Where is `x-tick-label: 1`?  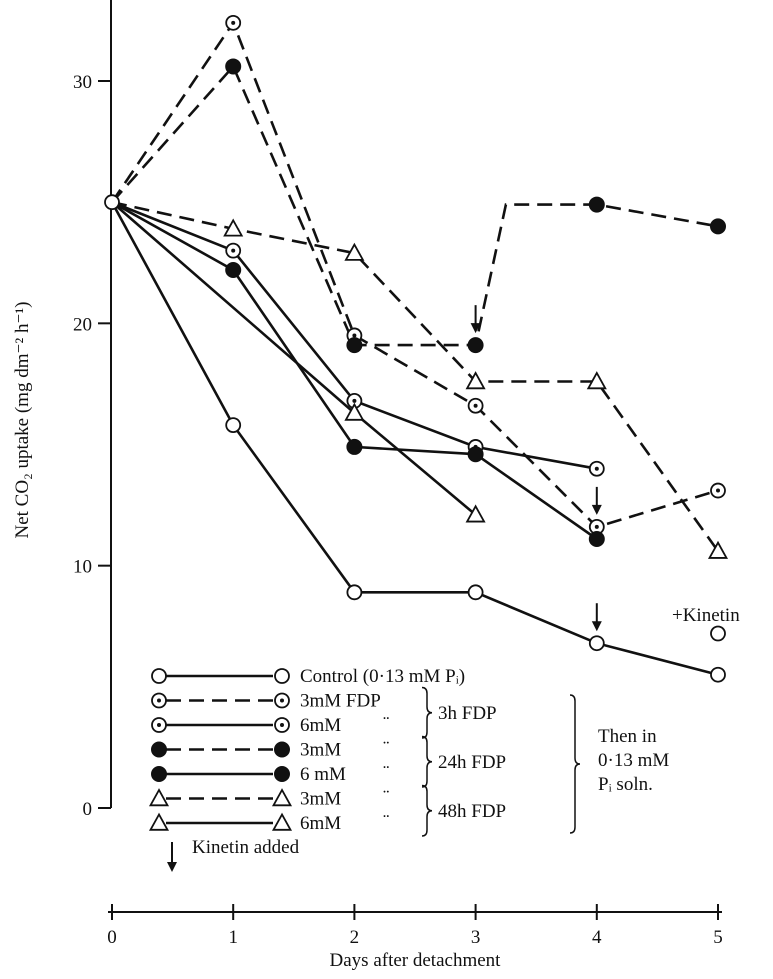
x-tick-label: 1 is located at coordinates (233, 937).